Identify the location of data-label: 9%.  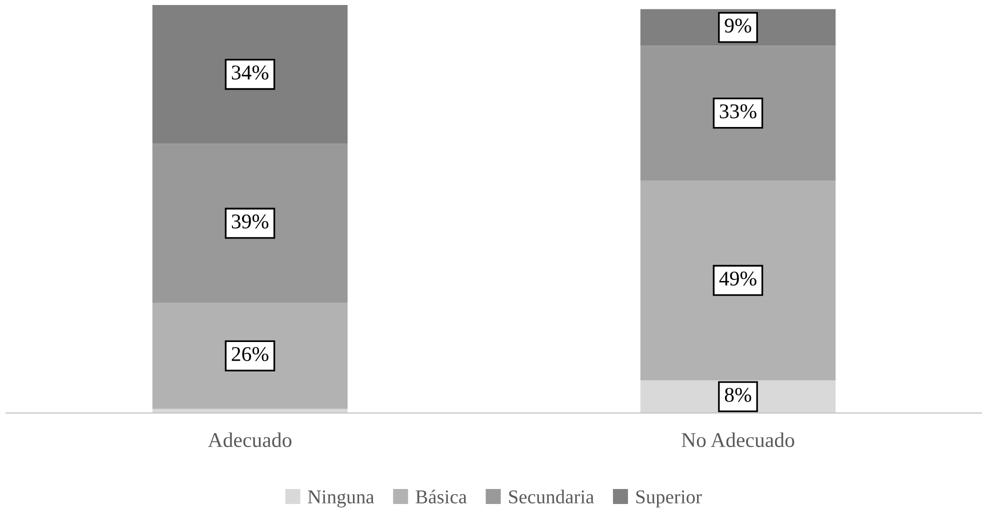
(738, 25).